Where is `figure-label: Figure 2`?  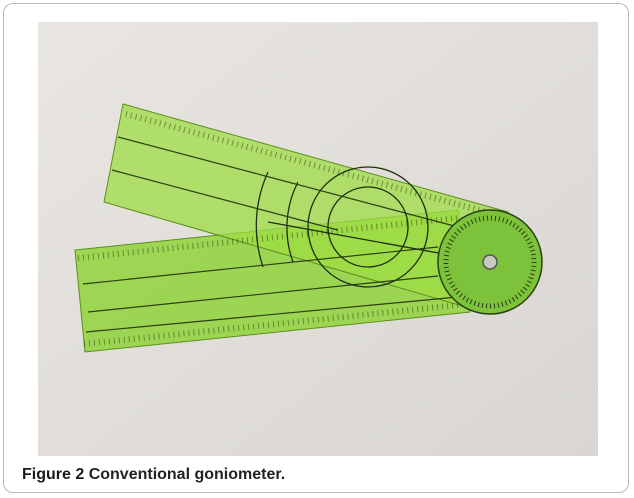 figure-label: Figure 2 is located at coordinates (53, 474).